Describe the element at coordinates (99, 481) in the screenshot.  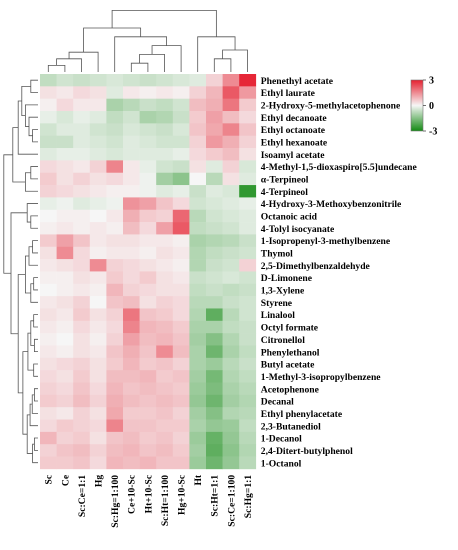
I see `column-label: Hg` at that location.